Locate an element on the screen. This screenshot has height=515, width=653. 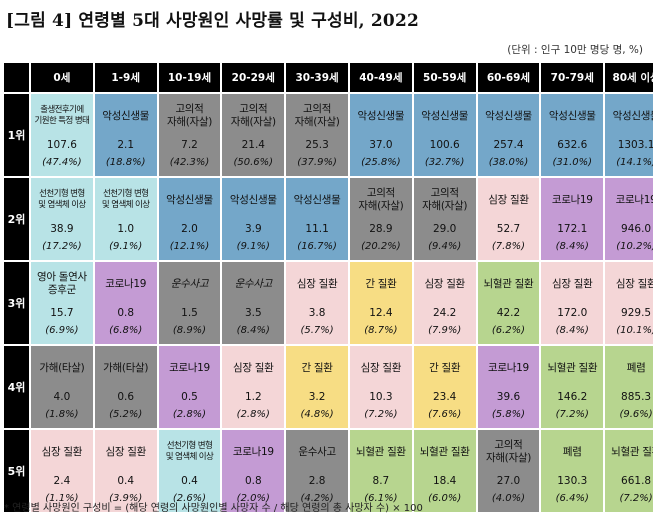
table-cell: 폐렴 130.3 (6.4%) is located at coordinates (572, 471).